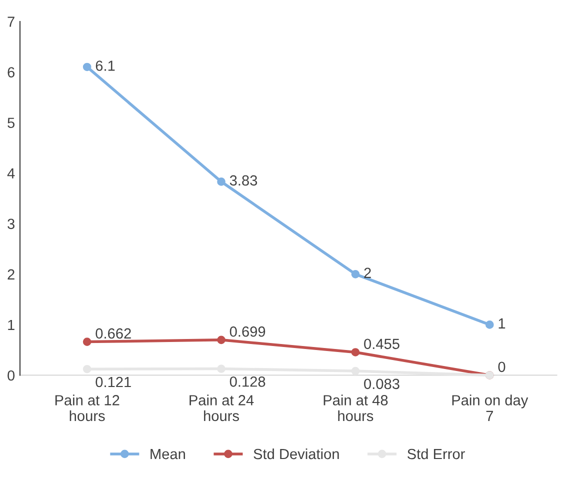 The image size is (571, 478). Describe the element at coordinates (11, 21) in the screenshot. I see `y-tick-label: 7` at that location.